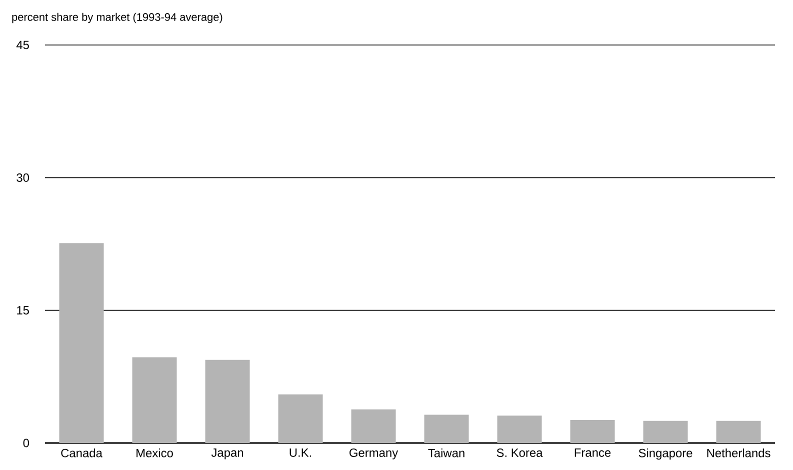 Image resolution: width=793 pixels, height=470 pixels. What do you see at coordinates (592, 452) in the screenshot?
I see `x-tick-label: France` at bounding box center [592, 452].